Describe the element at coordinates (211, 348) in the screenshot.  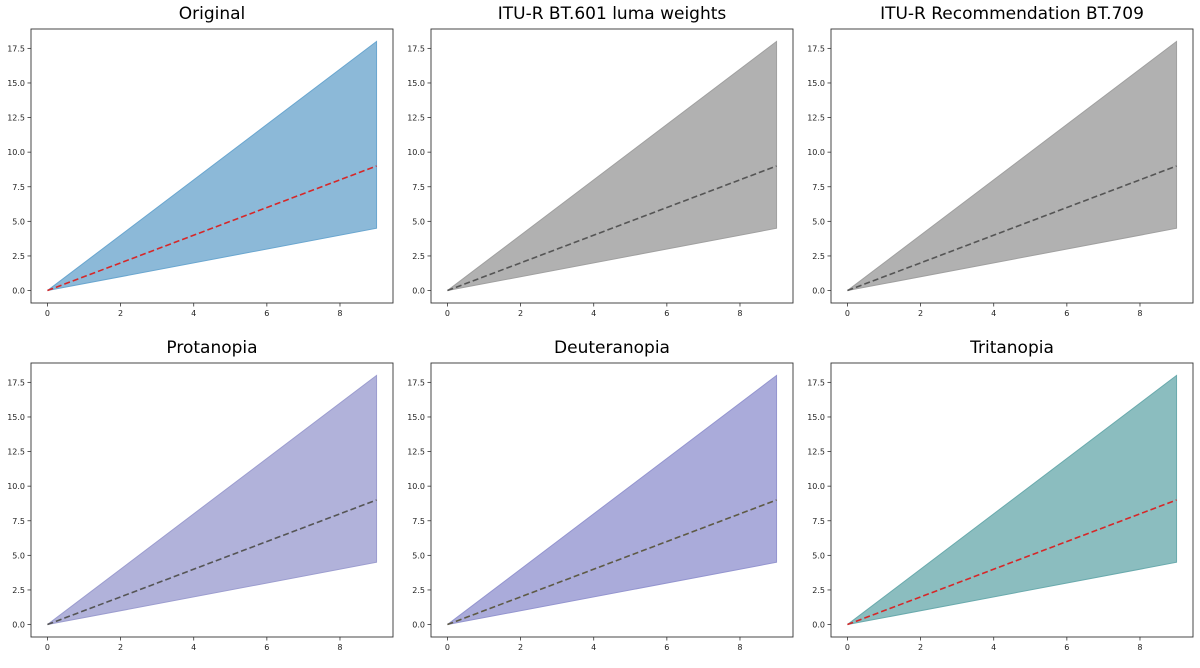
I see `subplot-title: Protanopia` at that location.